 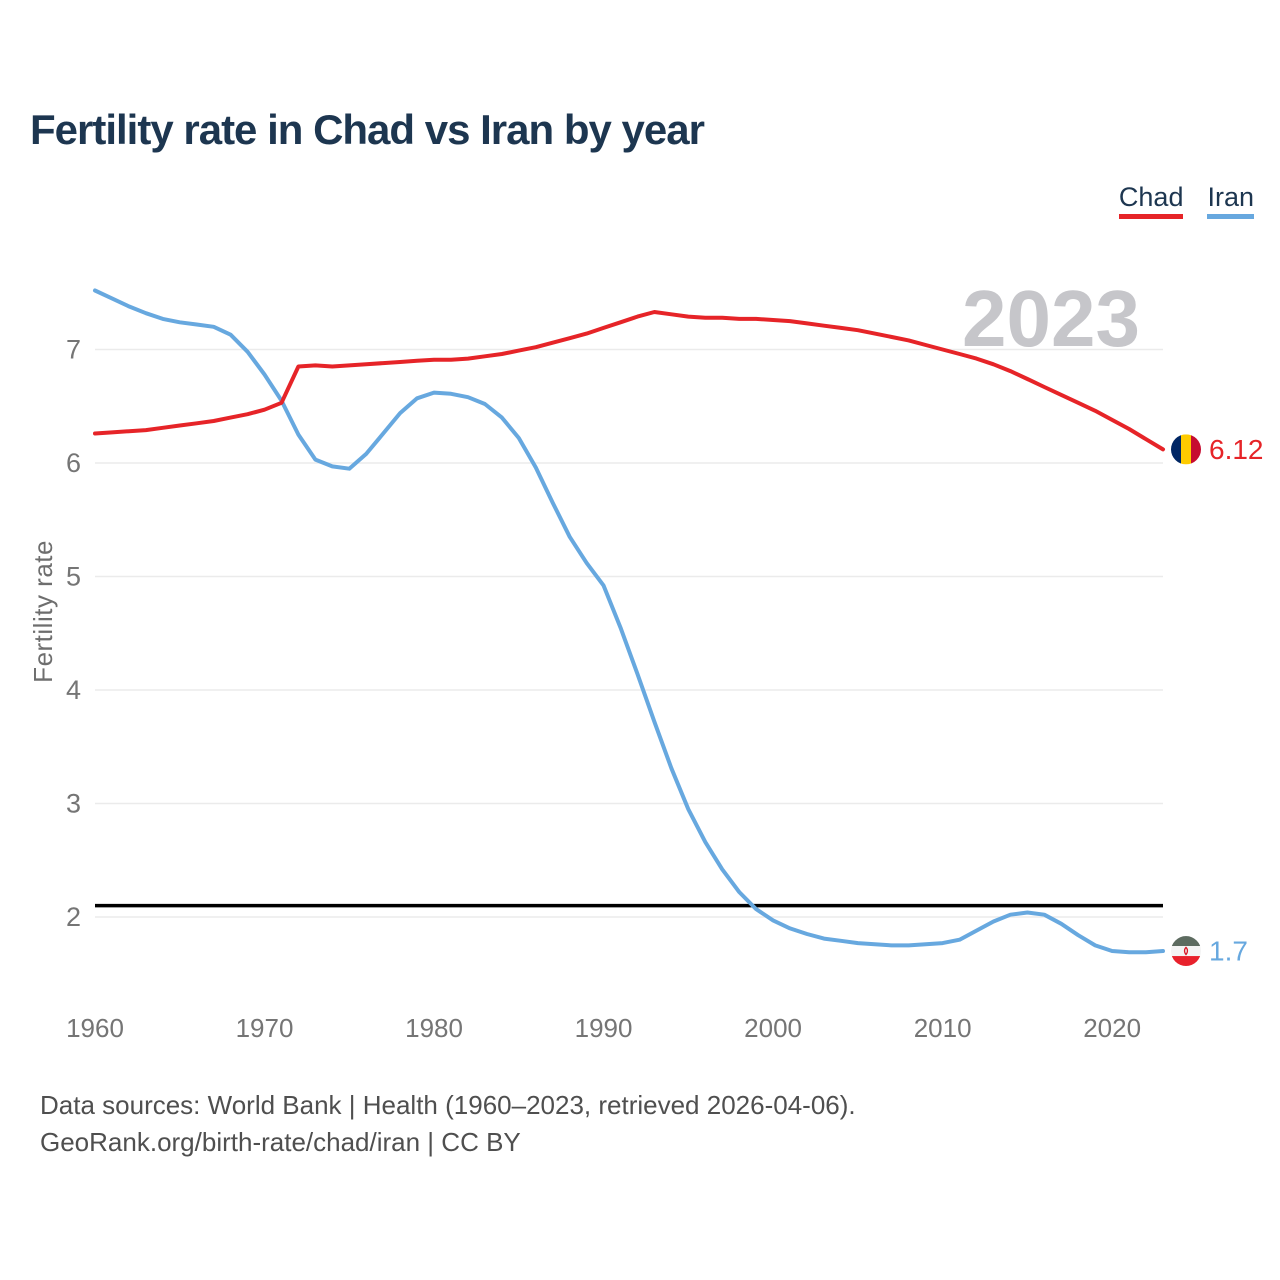 I want to click on y-tick-label-6: 6, so click(x=73, y=463).